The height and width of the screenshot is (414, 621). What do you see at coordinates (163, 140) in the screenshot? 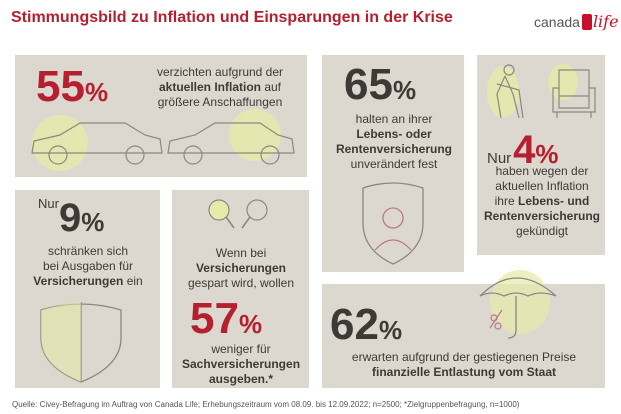
I see `cars-illustration` at bounding box center [163, 140].